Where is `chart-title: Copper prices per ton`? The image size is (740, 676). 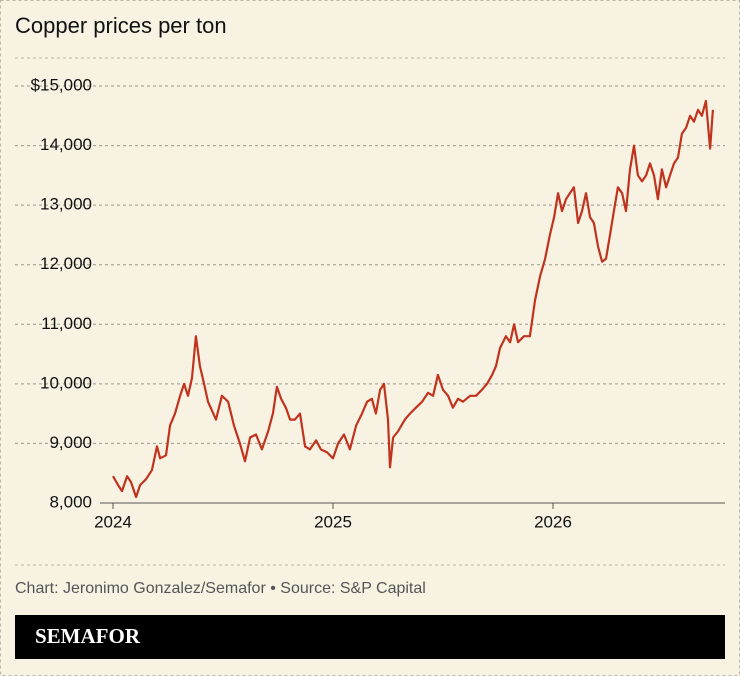 chart-title: Copper prices per ton is located at coordinates (121, 25).